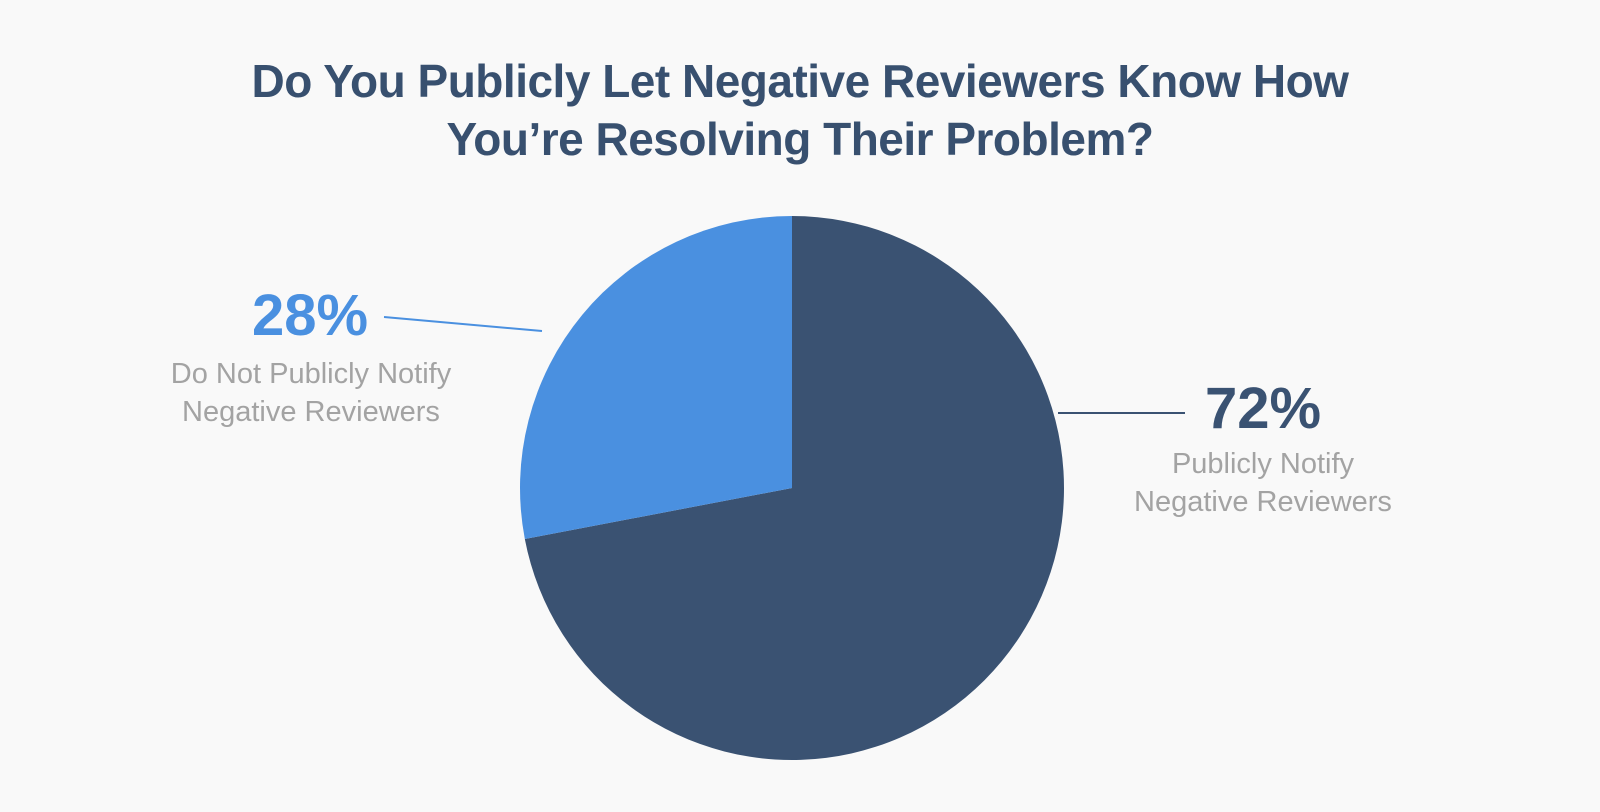 Image resolution: width=1600 pixels, height=812 pixels. I want to click on chart-title-line-2: You’re Resolving Their Problem?, so click(800, 139).